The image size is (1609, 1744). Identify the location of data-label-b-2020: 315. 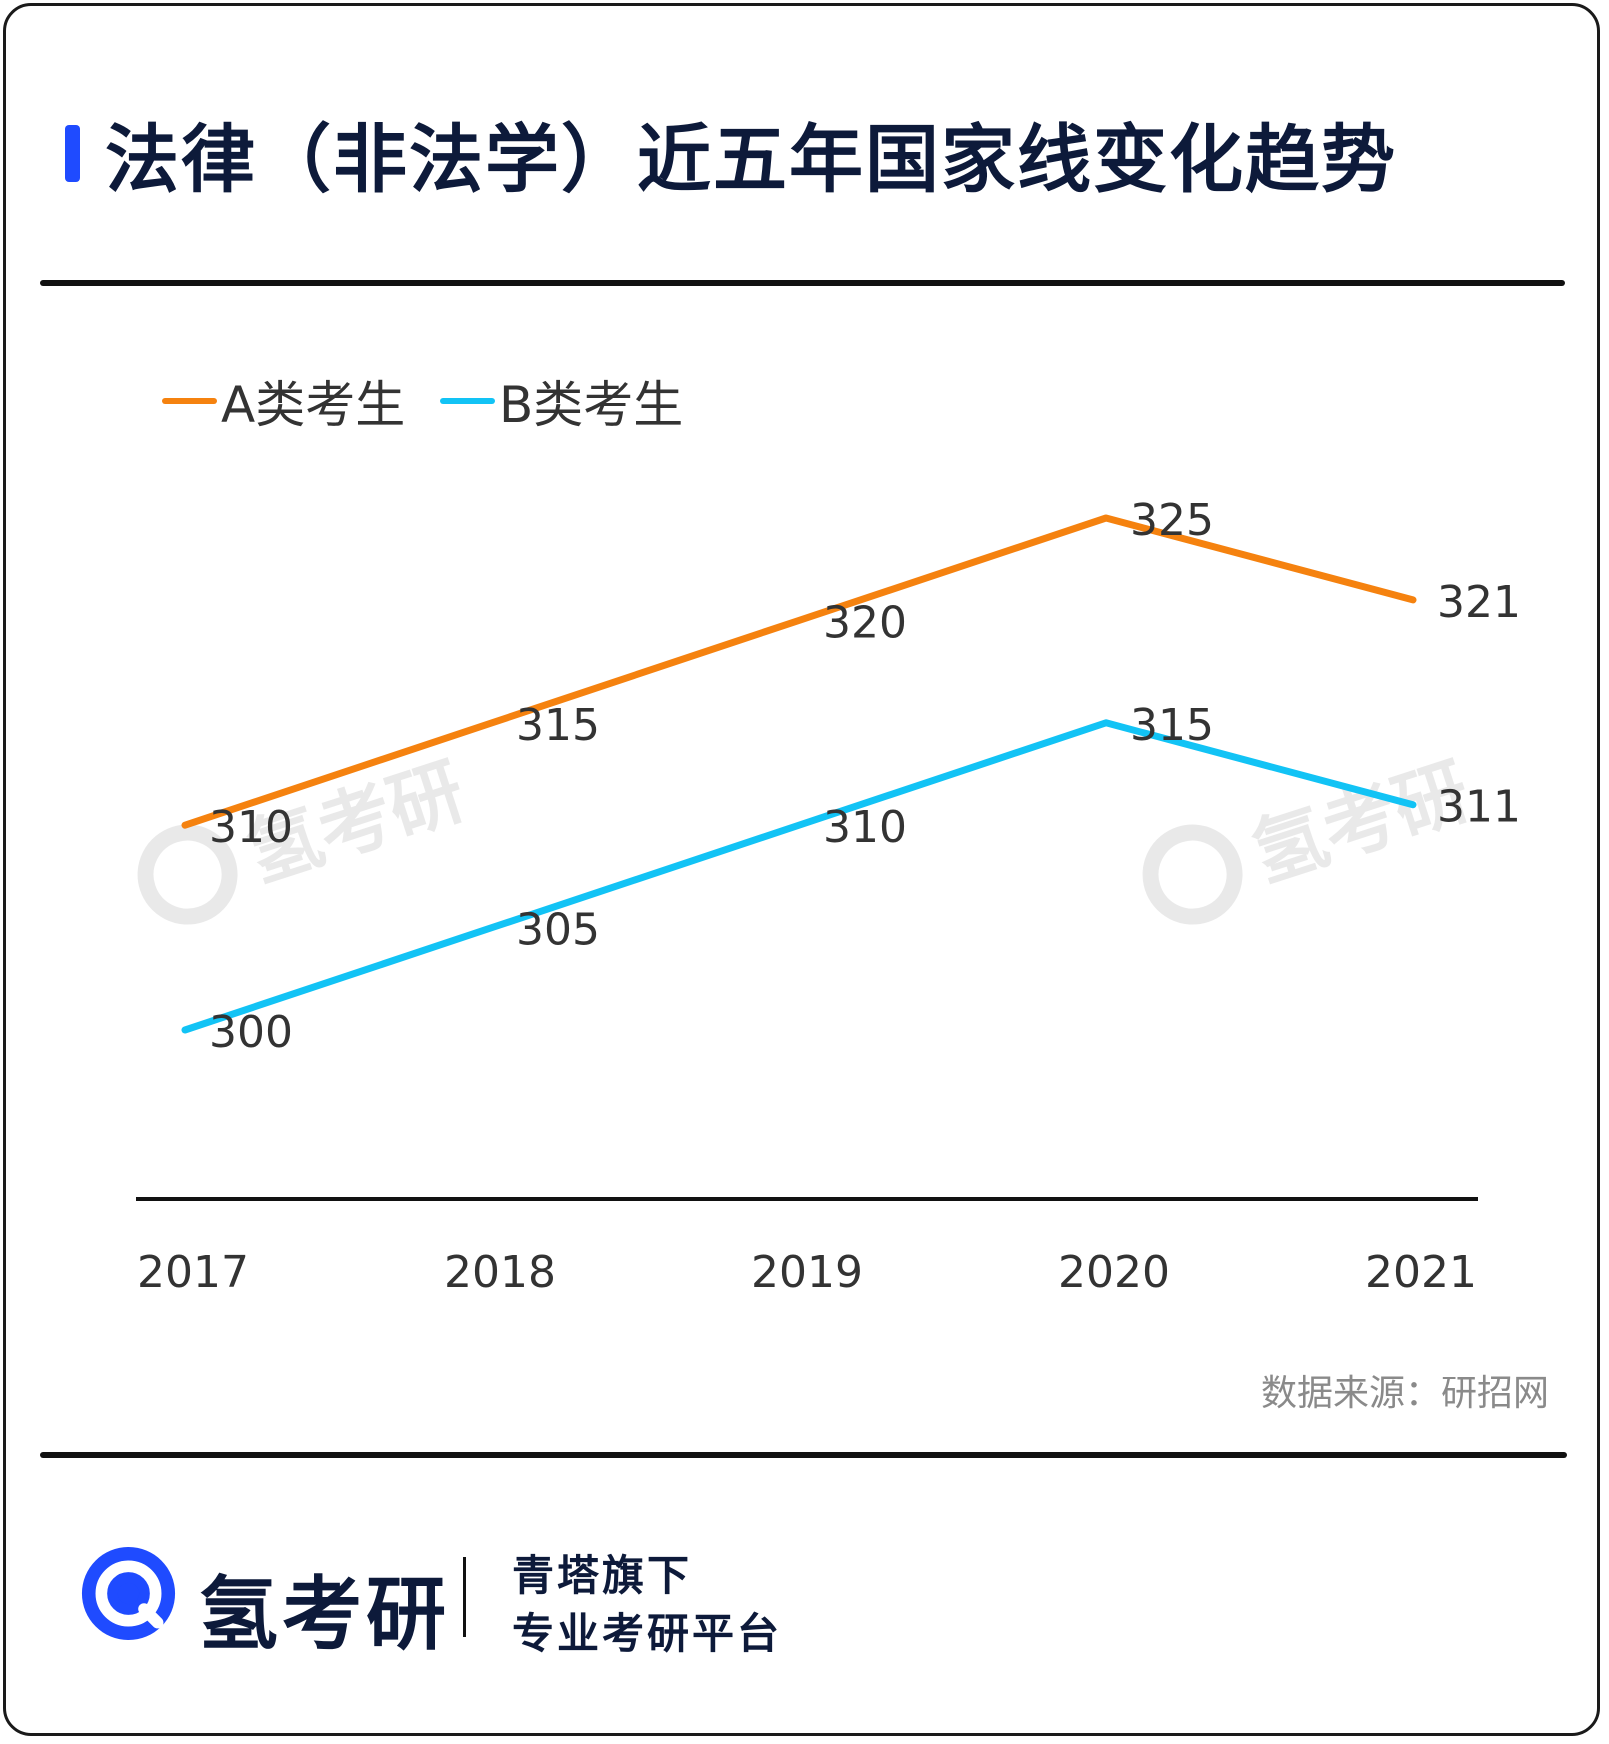
(1172, 725).